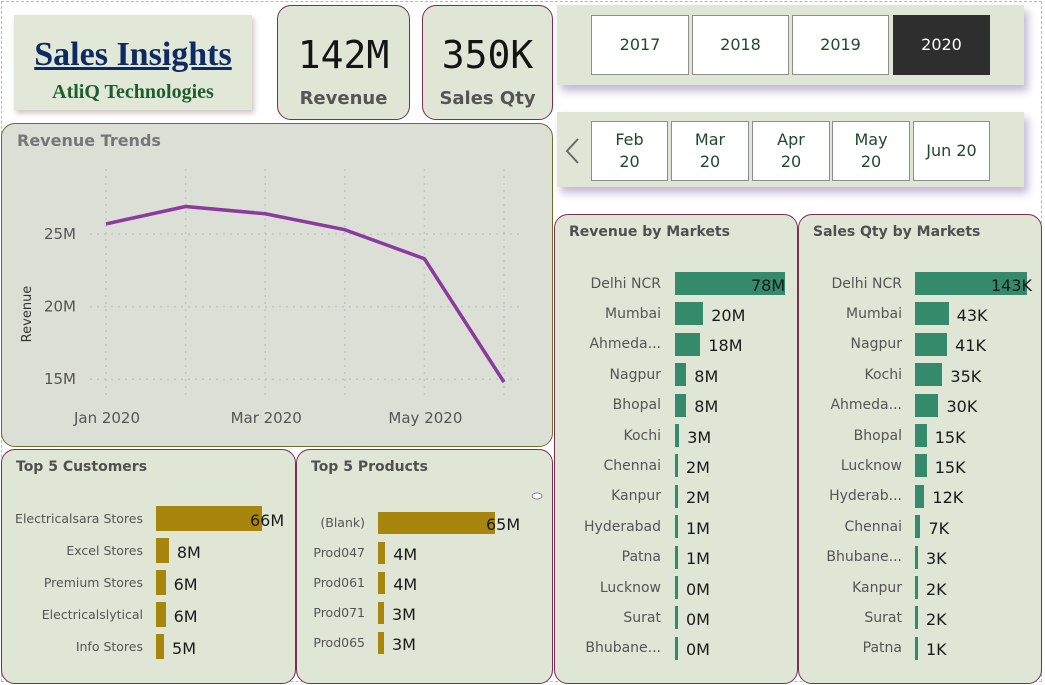 The image size is (1045, 685). I want to click on bar-value-label: 6M, so click(185, 616).